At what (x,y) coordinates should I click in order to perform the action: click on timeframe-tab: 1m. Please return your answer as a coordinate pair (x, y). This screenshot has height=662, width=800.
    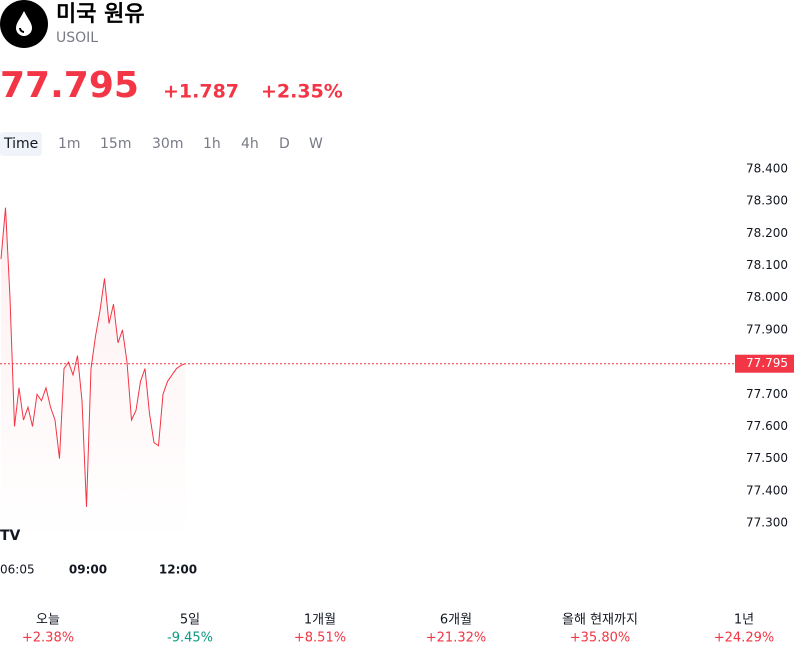
    Looking at the image, I should click on (69, 144).